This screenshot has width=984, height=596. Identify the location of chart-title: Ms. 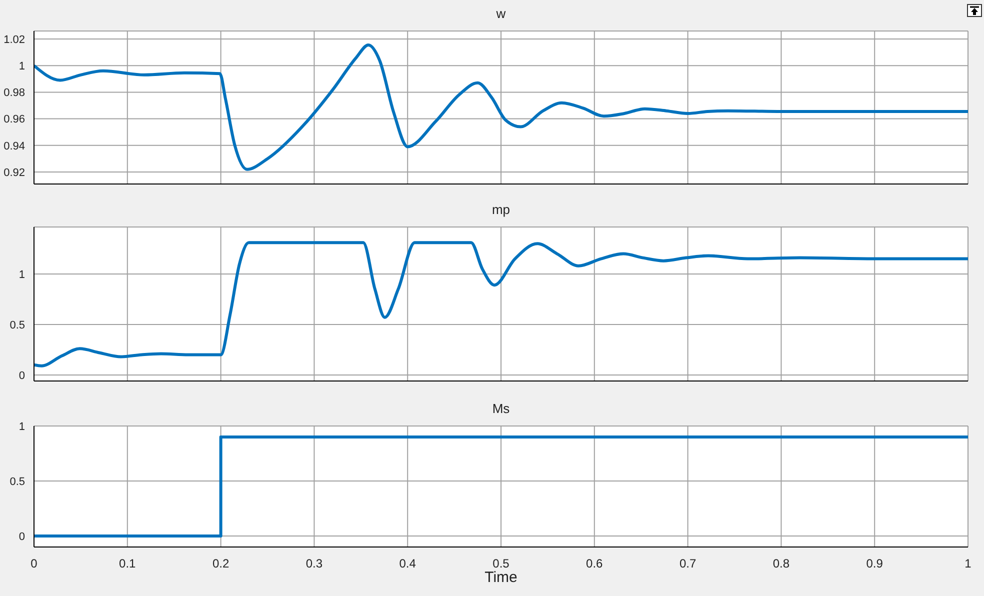
(501, 409).